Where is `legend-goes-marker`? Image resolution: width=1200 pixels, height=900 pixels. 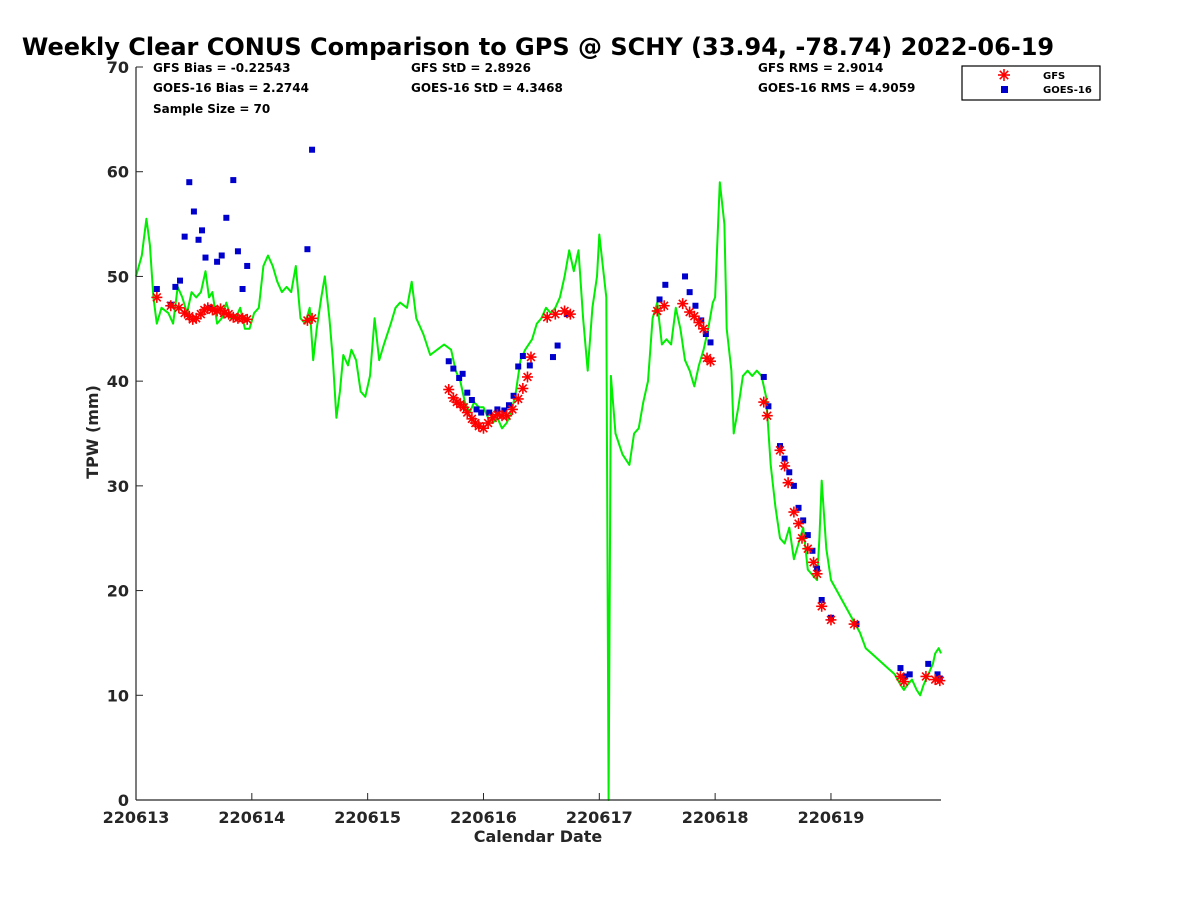 legend-goes-marker is located at coordinates (1004, 89).